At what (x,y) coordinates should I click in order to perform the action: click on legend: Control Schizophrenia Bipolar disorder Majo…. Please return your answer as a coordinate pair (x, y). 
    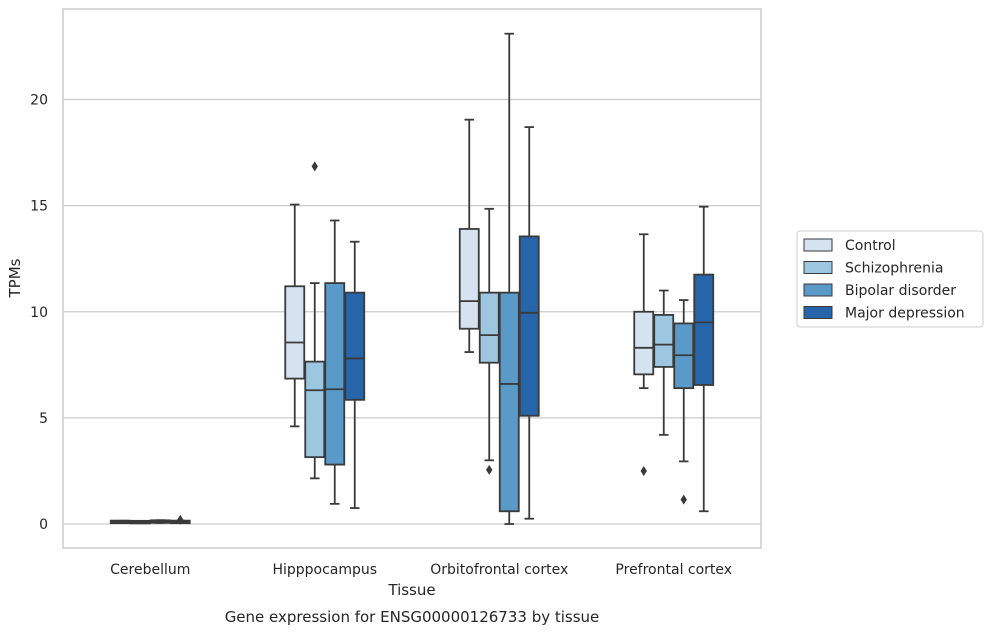
    Looking at the image, I should click on (890, 279).